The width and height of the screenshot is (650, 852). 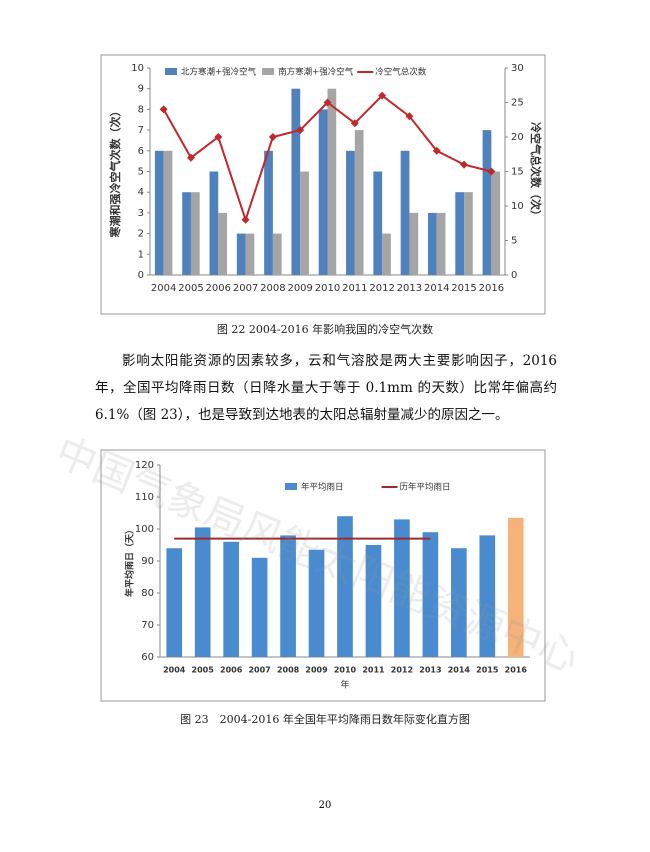 I want to click on caption: 图 23 2004-2016 年全国年平均降雨日数年际变化直方图, so click(x=325, y=719).